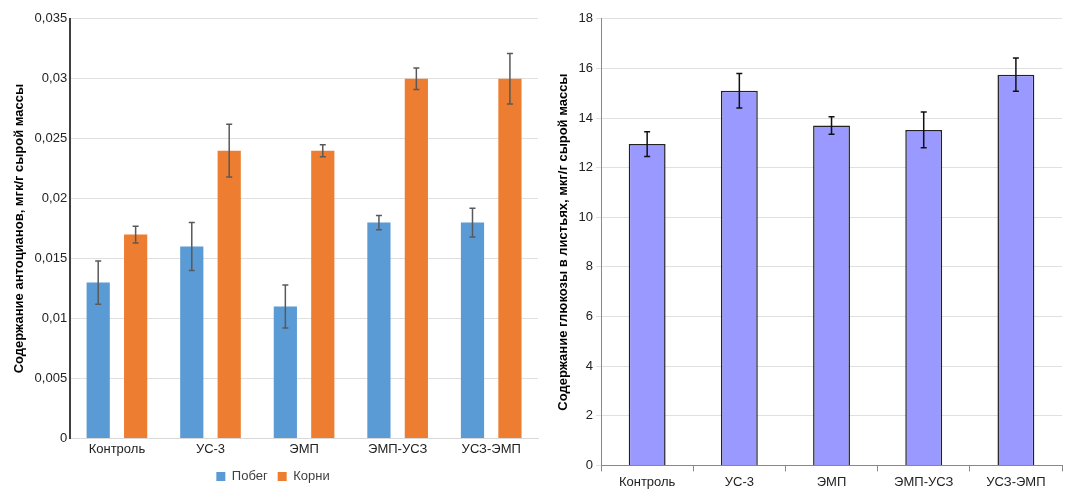 The height and width of the screenshot is (501, 1081). Describe the element at coordinates (563, 242) in the screenshot. I see `y-axis-title: Содержание глюкозы в листьях, мкг/г сырой массы` at that location.